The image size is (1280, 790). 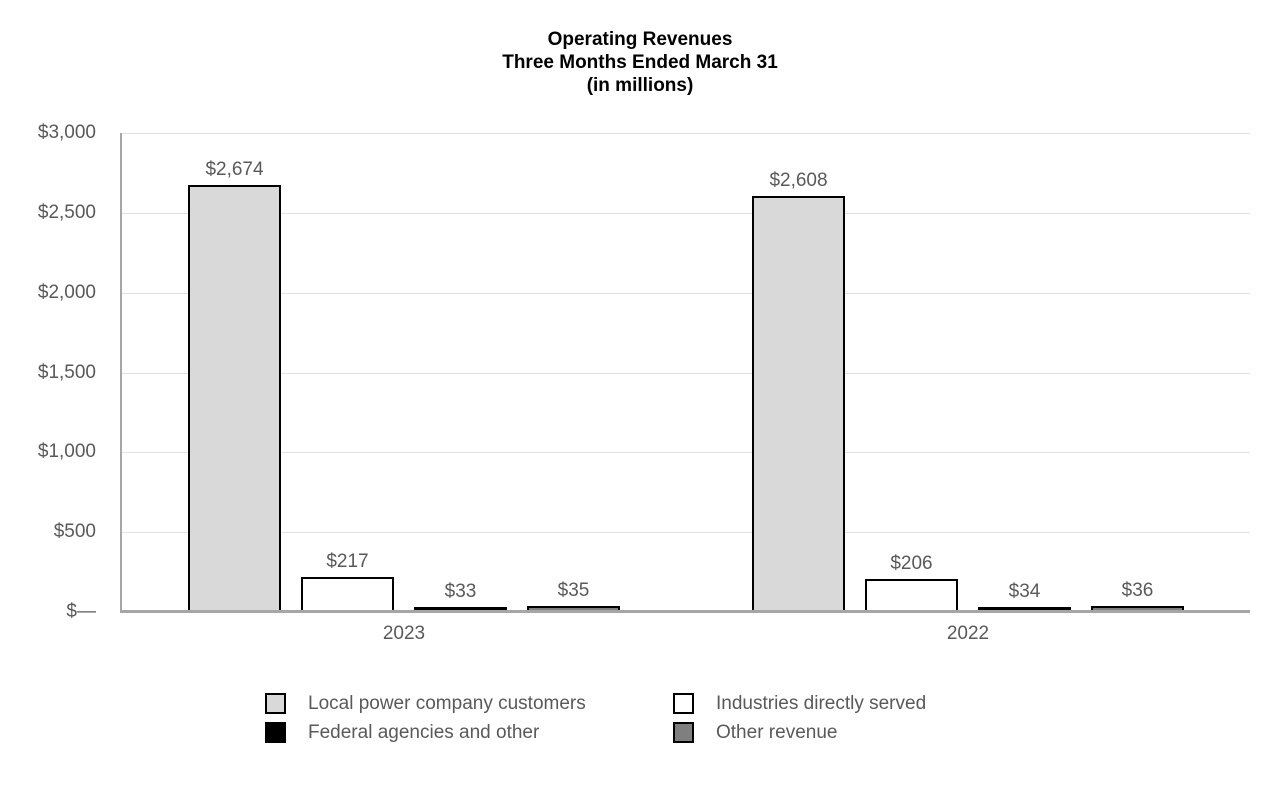 I want to click on bar-value-label: $206, so click(x=911, y=563).